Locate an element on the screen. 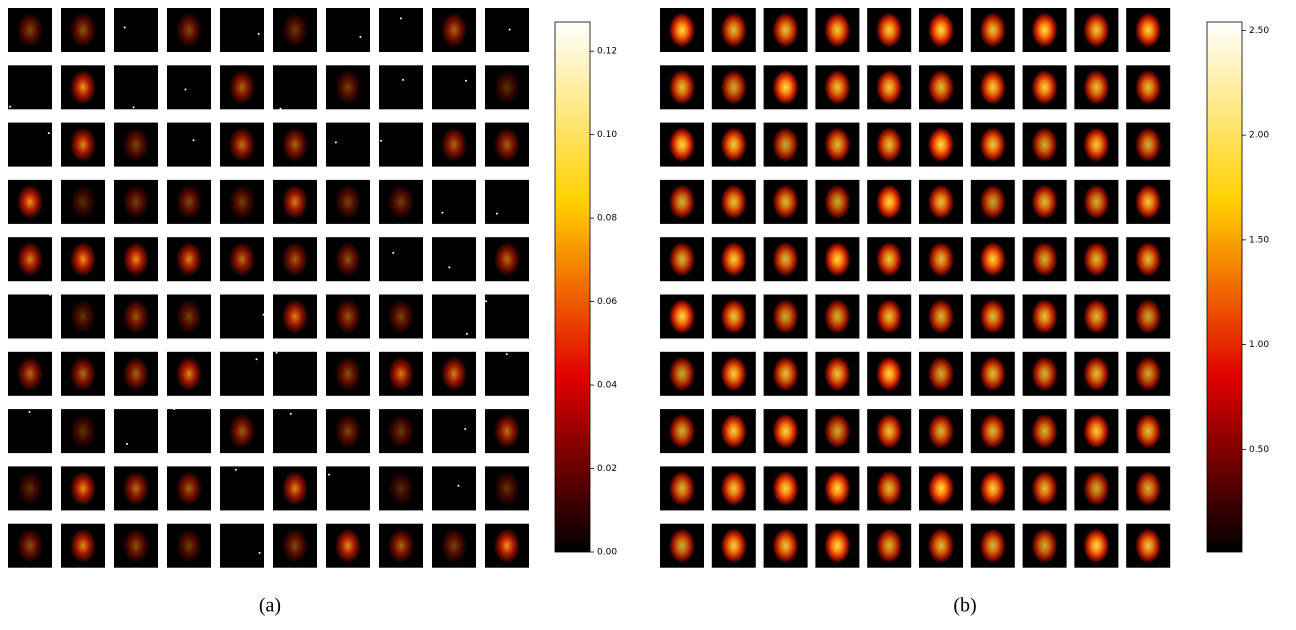  tick-label: 2.00 is located at coordinates (1259, 136).